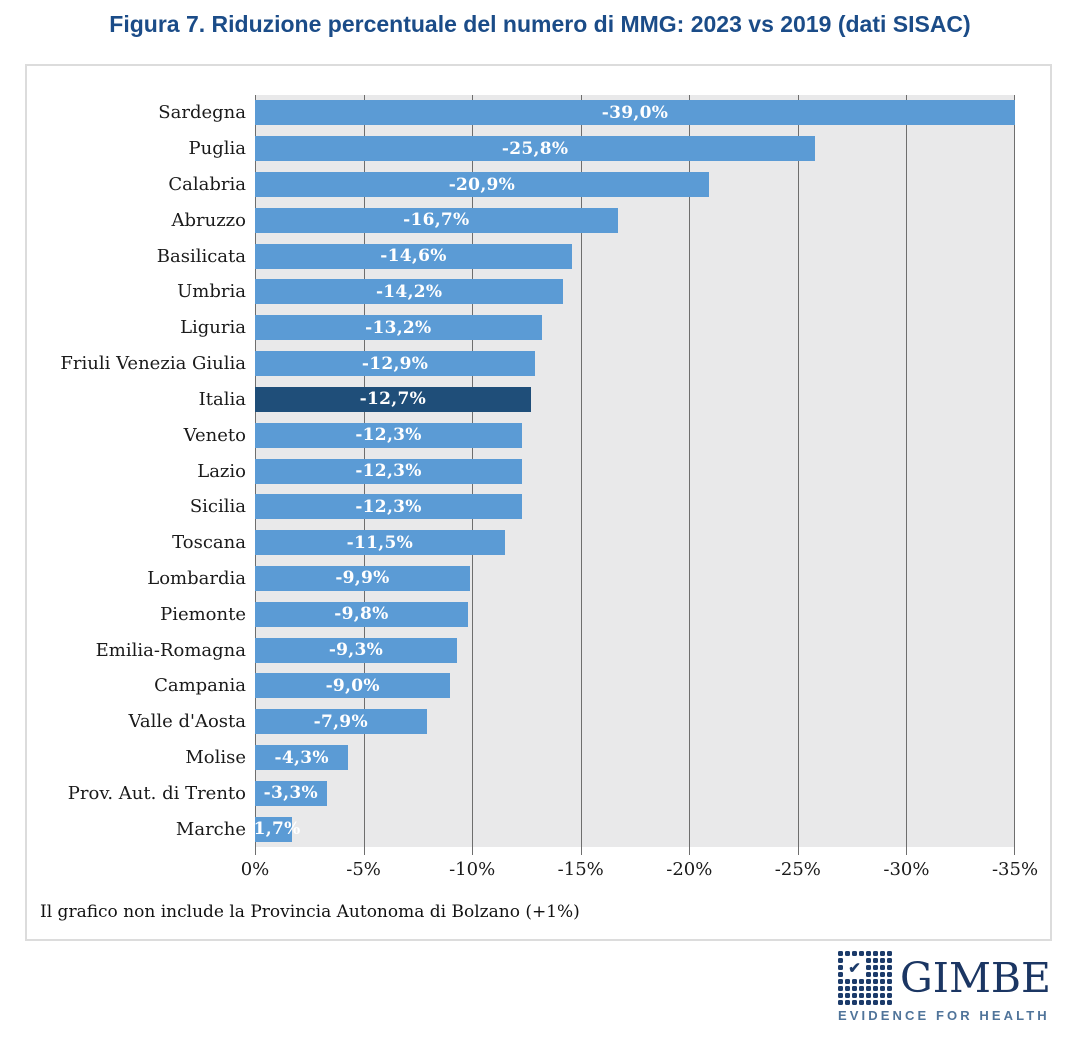 This screenshot has height=1041, width=1080. What do you see at coordinates (215, 758) in the screenshot?
I see `category-label-molise: Molise` at bounding box center [215, 758].